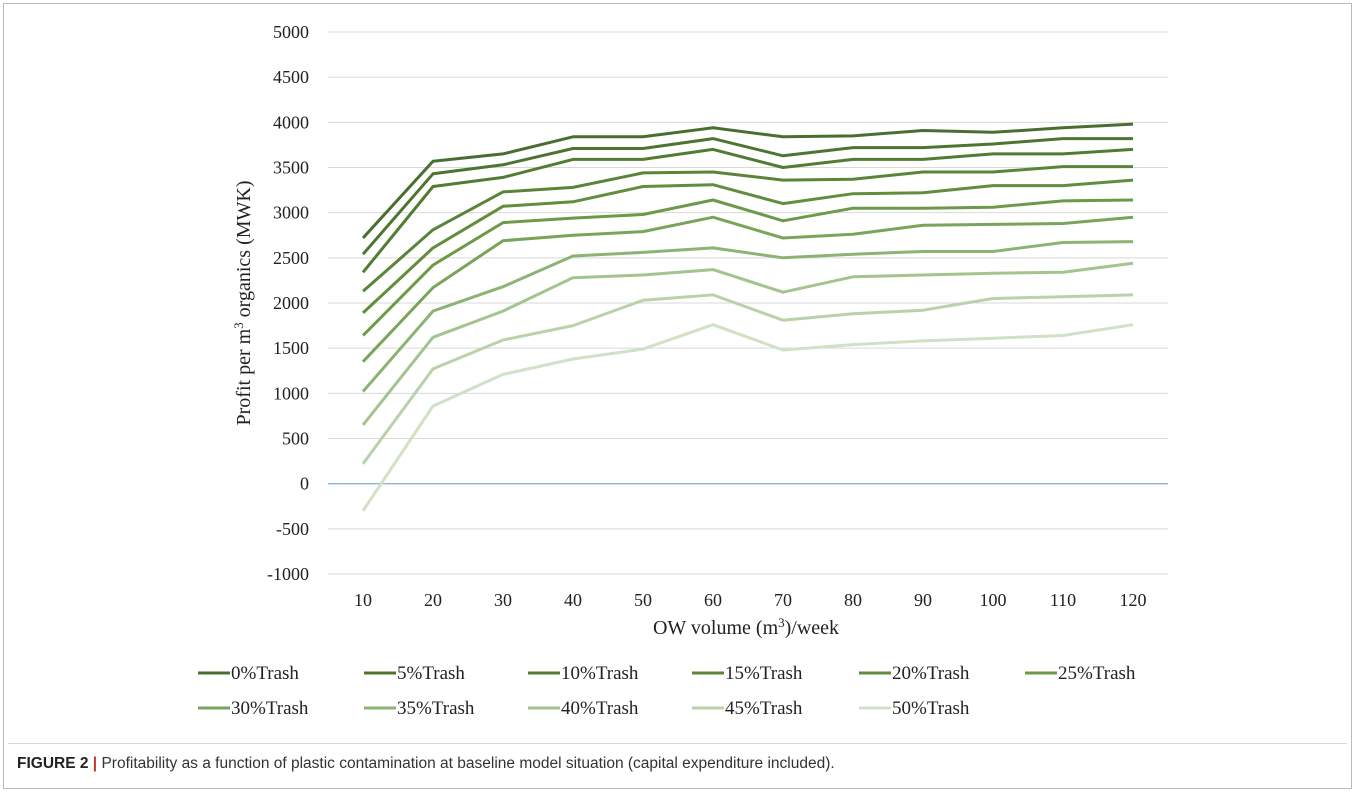 The image size is (1357, 793). Describe the element at coordinates (363, 600) in the screenshot. I see `x-tick-label: 10` at that location.